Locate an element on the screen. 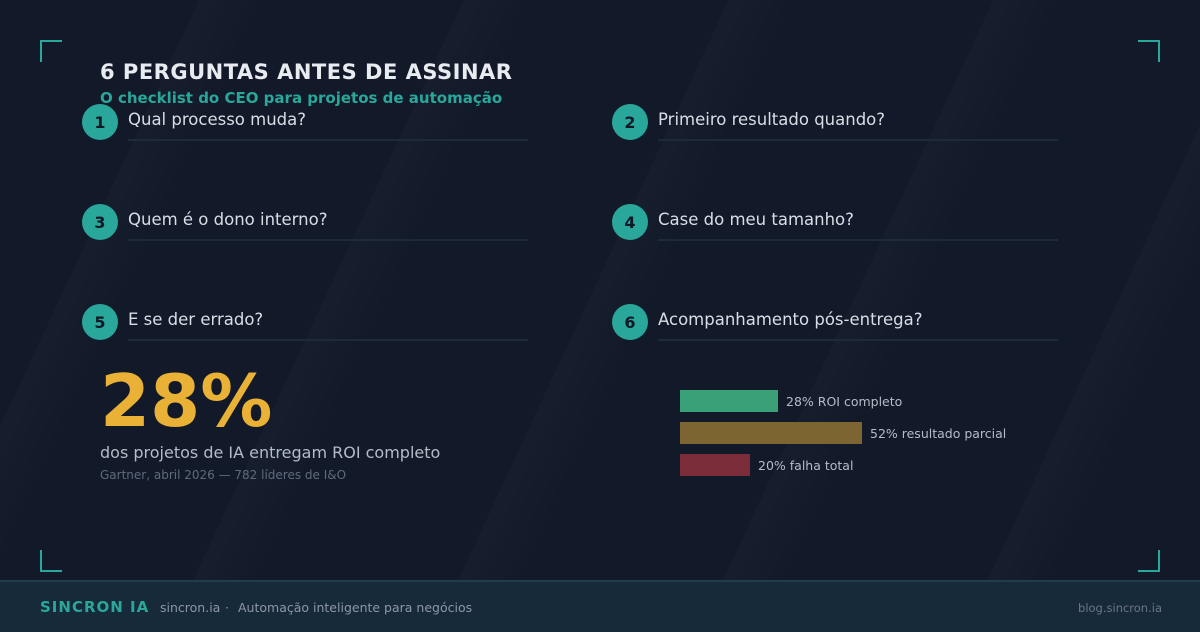 This screenshot has height=632, width=1200. question-text: Qual processo muda? is located at coordinates (217, 119).